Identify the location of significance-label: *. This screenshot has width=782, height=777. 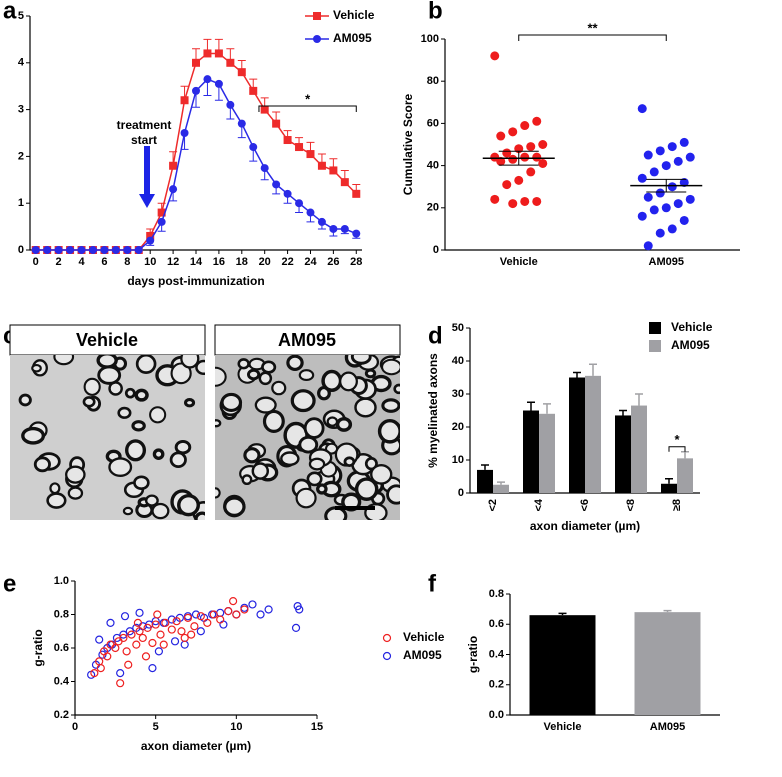
(677, 439).